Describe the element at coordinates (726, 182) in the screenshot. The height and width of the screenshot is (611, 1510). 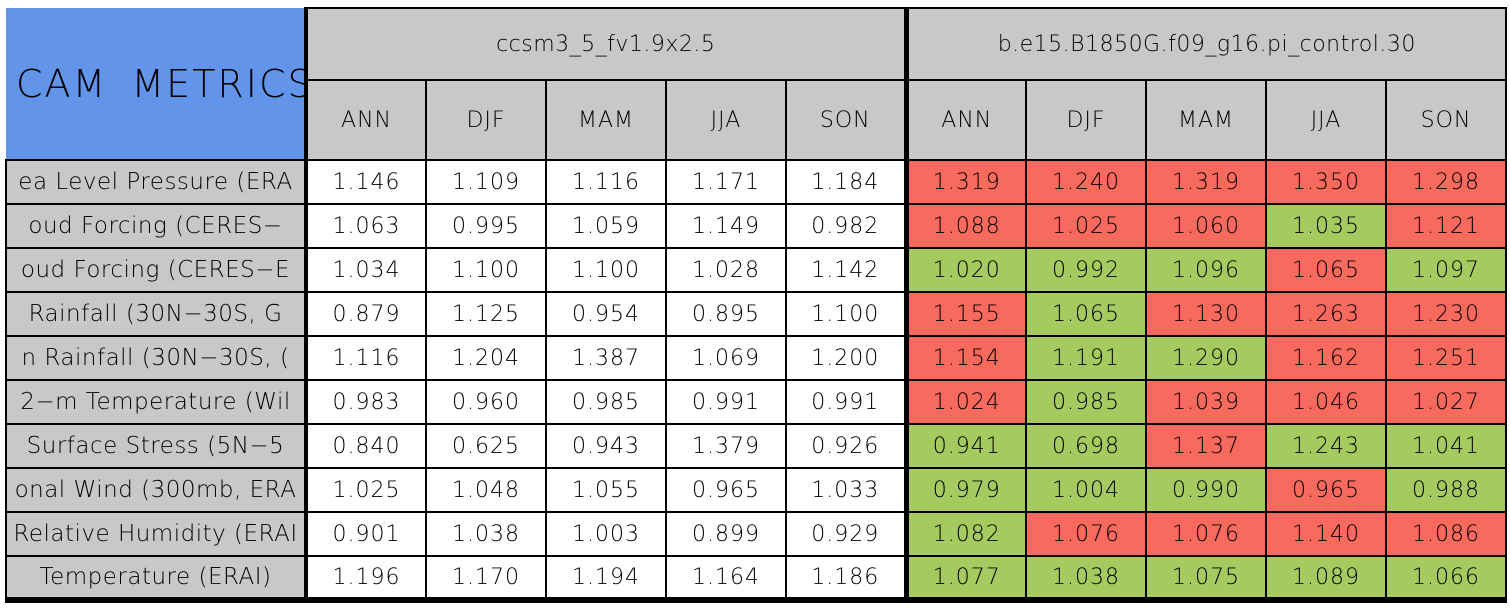
I see `model1-value-cell: 1.171` at that location.